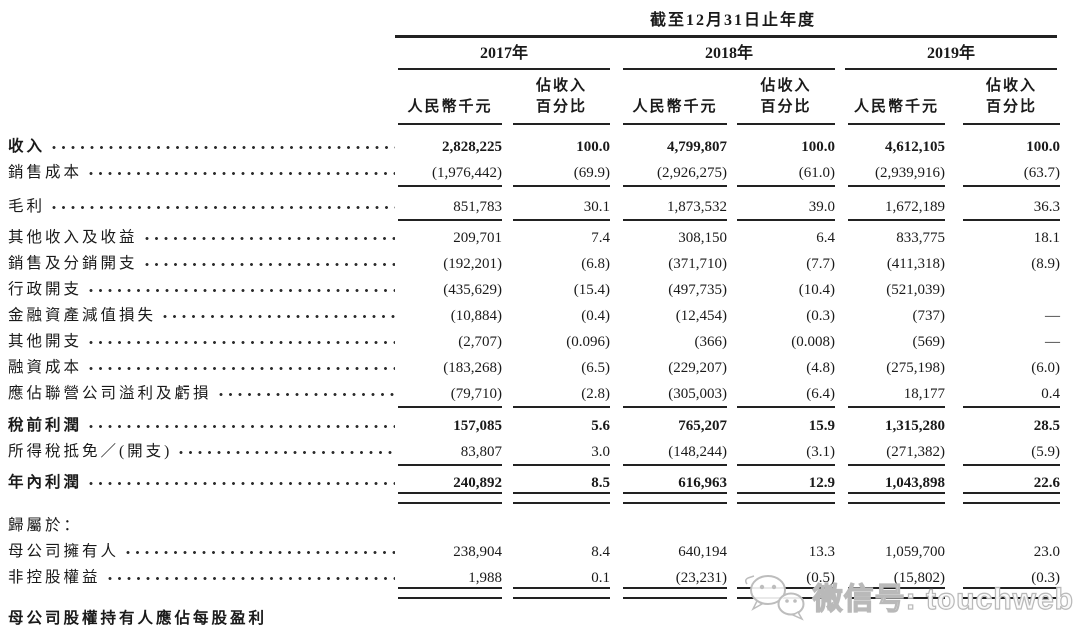  Describe the element at coordinates (896, 455) in the screenshot. I see `cell-amount-2019: (271,382)` at that location.